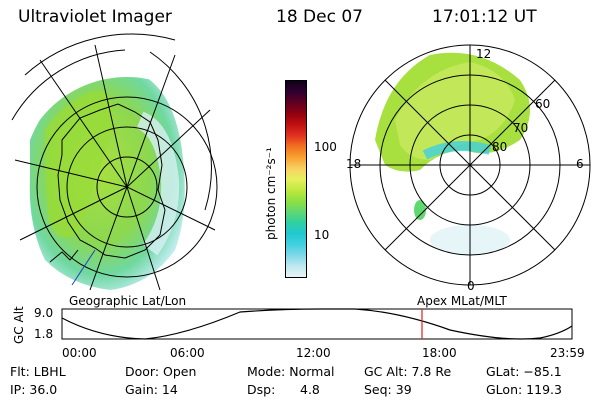  What do you see at coordinates (128, 301) in the screenshot?
I see `geographic-map-label: Geographic Lat/Lon` at bounding box center [128, 301].